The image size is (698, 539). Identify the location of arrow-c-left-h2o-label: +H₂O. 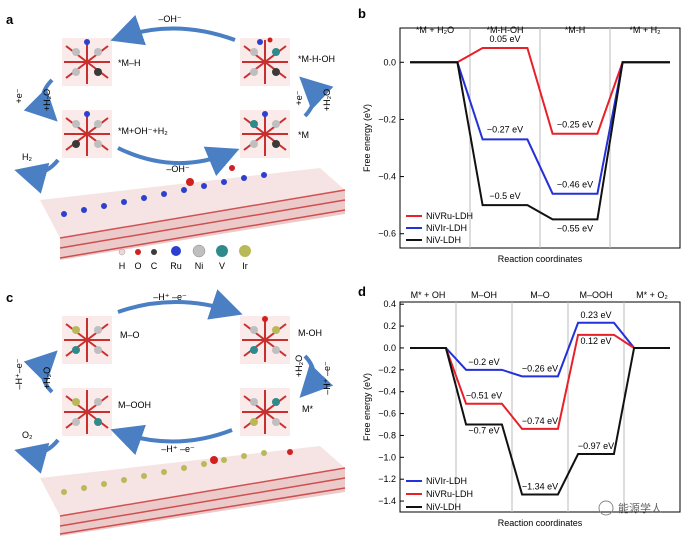
(47, 378).